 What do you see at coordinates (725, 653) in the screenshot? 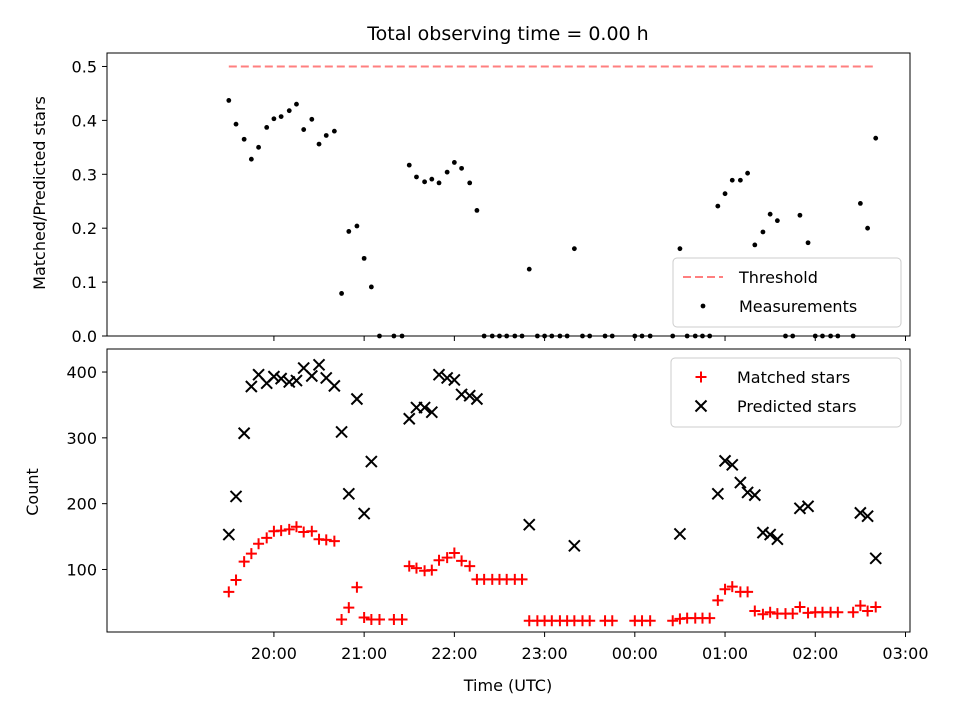
I see `x-tick-label: 01:00` at bounding box center [725, 653].